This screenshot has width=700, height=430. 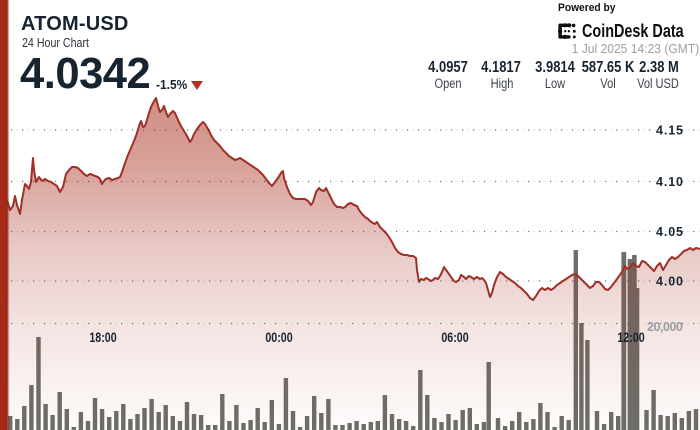 What do you see at coordinates (669, 282) in the screenshot?
I see `svg-text: 4.00` at bounding box center [669, 282].